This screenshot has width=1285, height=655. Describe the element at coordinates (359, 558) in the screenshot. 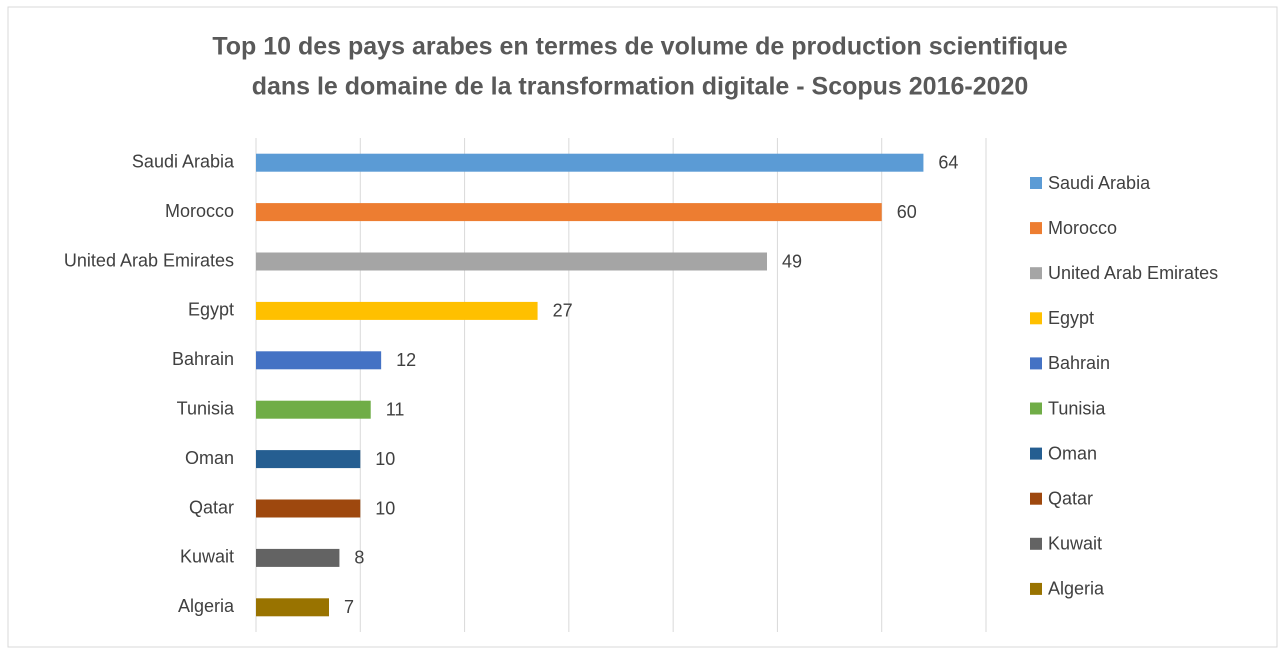

I see `value-label: 8` at that location.